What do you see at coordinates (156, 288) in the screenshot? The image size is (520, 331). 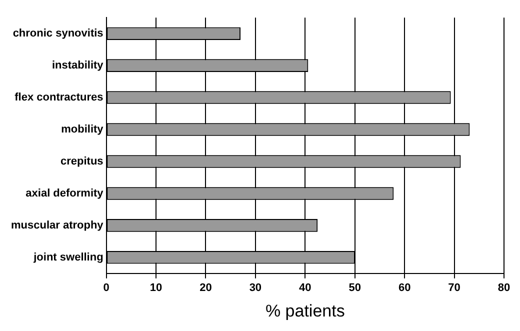 I see `x-tick-label: 10` at bounding box center [156, 288].